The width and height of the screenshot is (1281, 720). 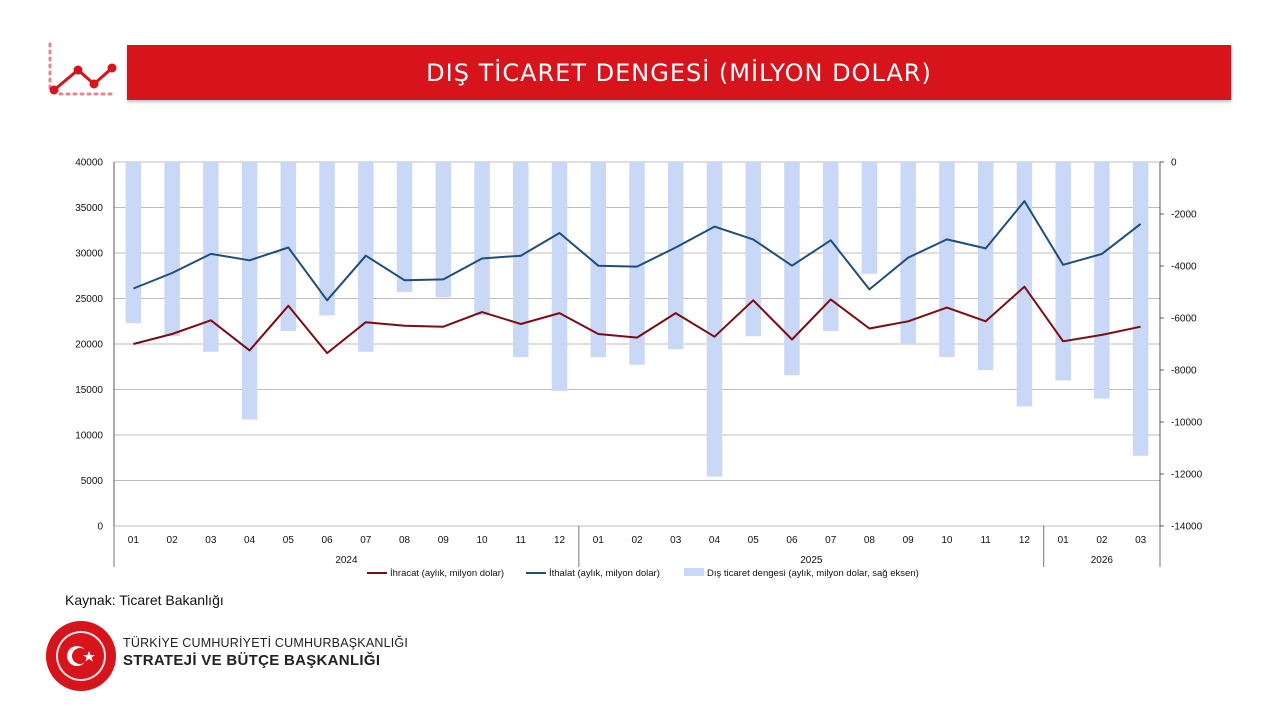 I want to click on page-title: DIŞ TİCARET DENGESİ (MİLYON DOLAR), so click(x=679, y=72).